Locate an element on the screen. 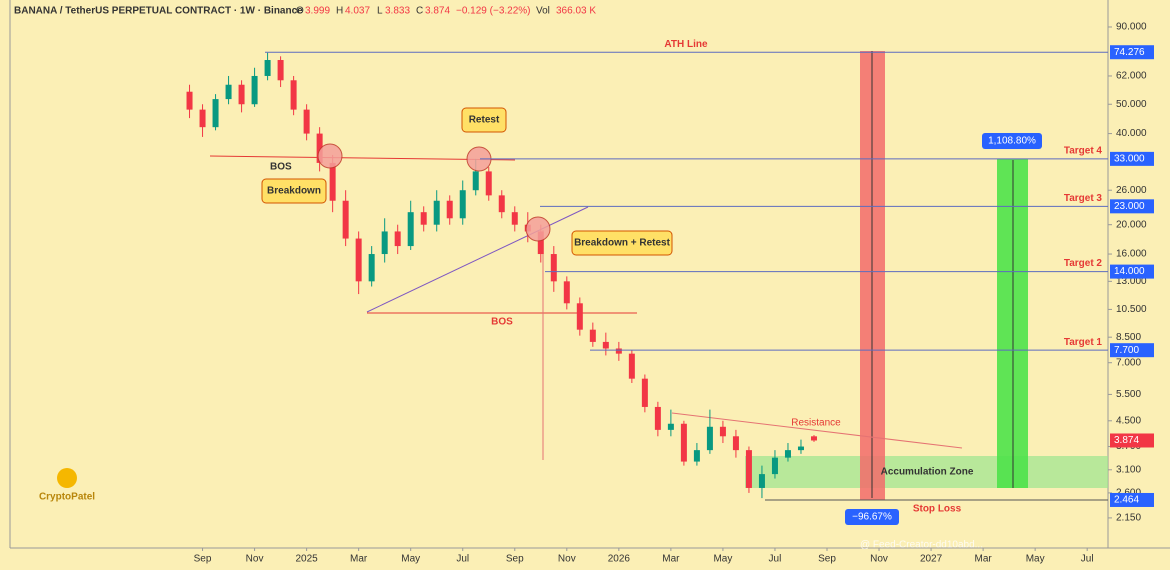 This screenshot has height=570, width=1170. bos-line is located at coordinates (362, 158).